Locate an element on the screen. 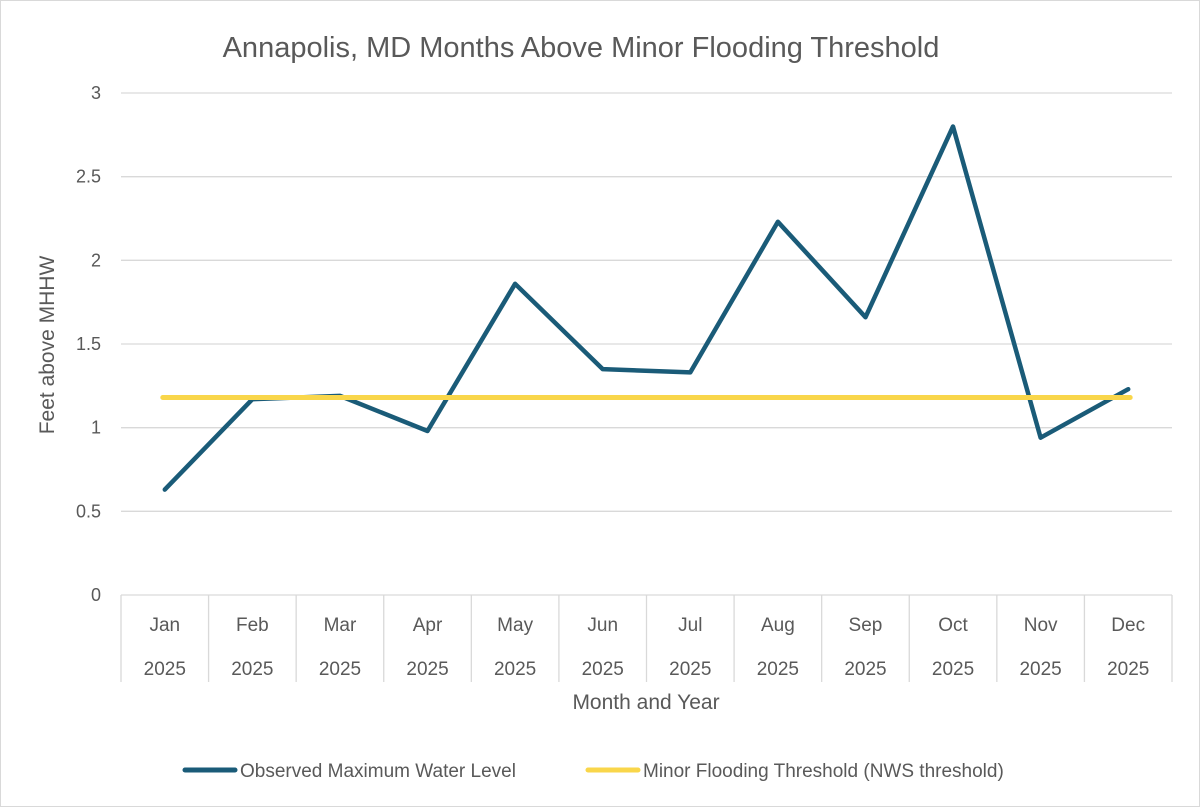 The height and width of the screenshot is (807, 1200). x-tick-label-month: Oct is located at coordinates (953, 625).